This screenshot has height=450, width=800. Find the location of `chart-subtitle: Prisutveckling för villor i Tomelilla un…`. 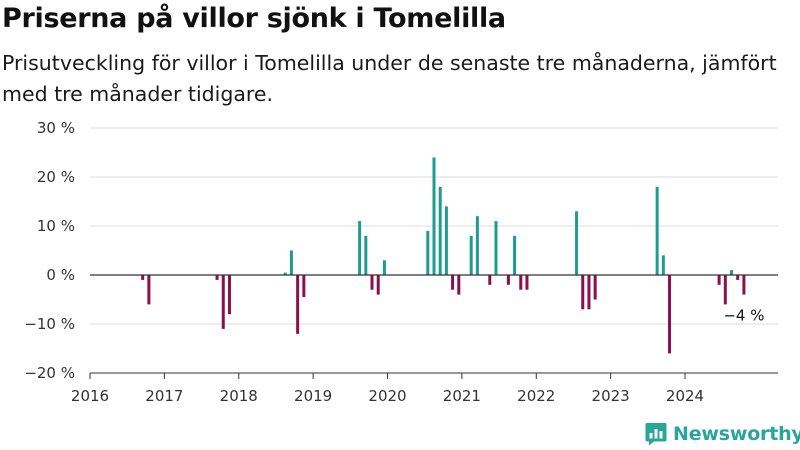

chart-subtitle: Prisutveckling för villor i Tomelilla un… is located at coordinates (389, 78).